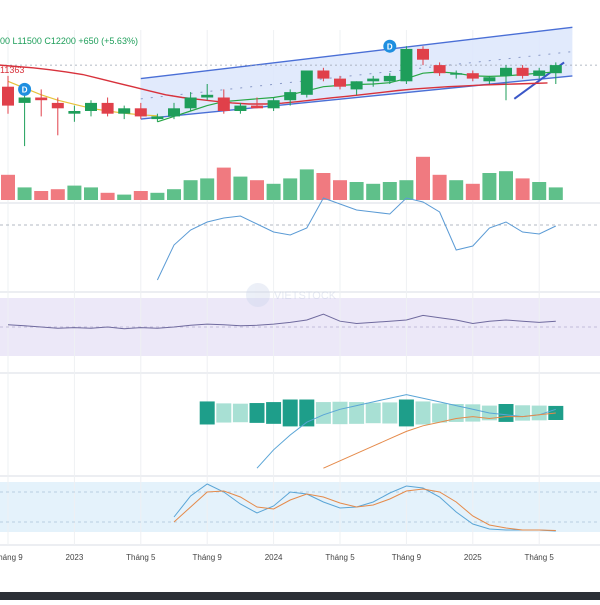 The height and width of the screenshot is (605, 600). Describe the element at coordinates (356, 53) in the screenshot. I see `channel-upper-line` at that location.